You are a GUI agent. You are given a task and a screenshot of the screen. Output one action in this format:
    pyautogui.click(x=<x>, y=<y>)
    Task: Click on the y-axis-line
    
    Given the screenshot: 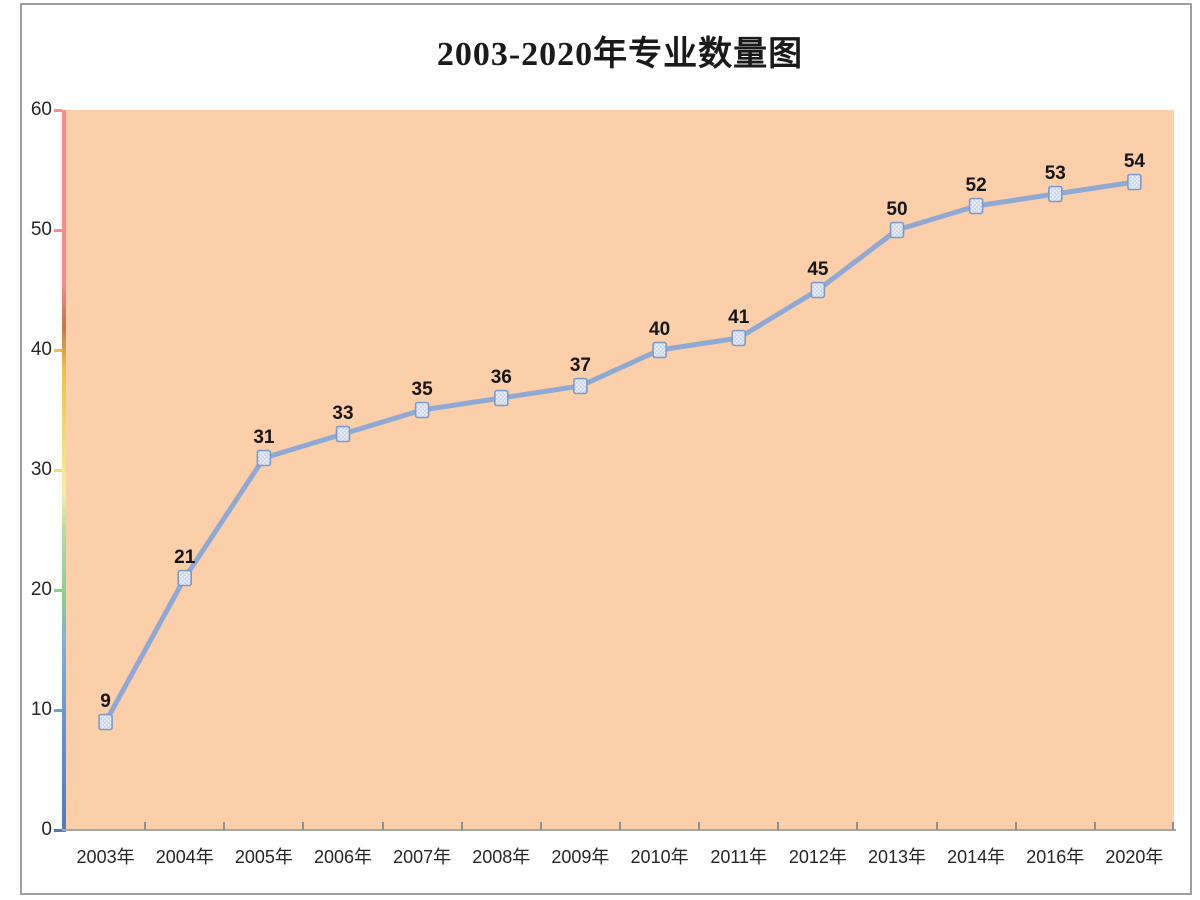 What is the action you would take?
    pyautogui.click(x=64, y=471)
    